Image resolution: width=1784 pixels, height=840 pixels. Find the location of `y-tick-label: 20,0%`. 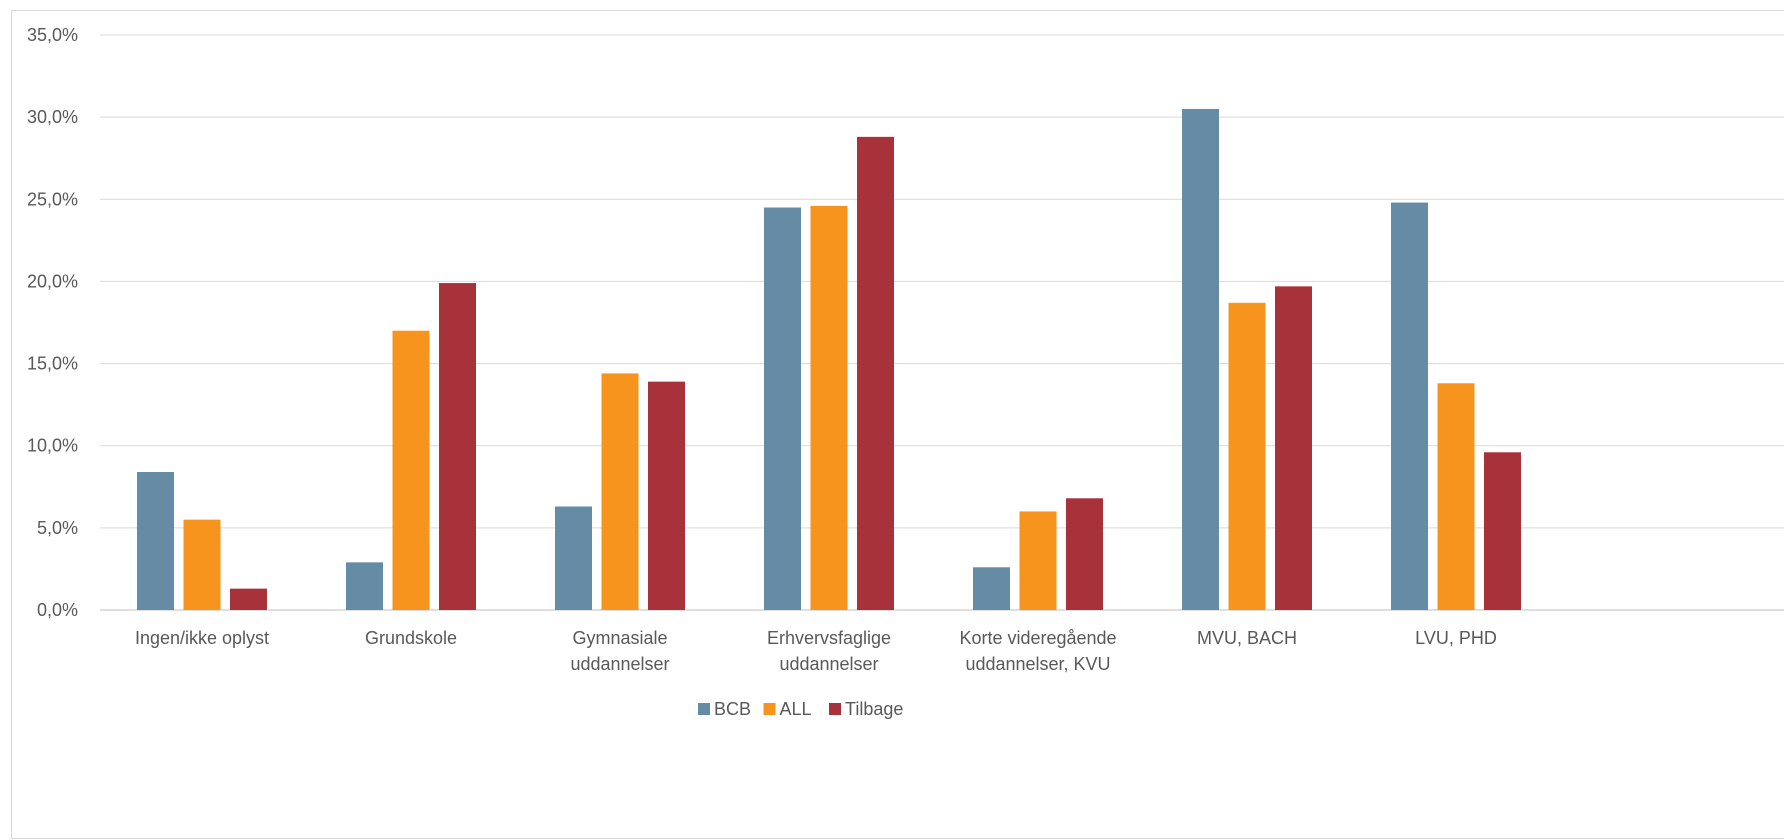

y-tick-label: 20,0% is located at coordinates (52, 281).